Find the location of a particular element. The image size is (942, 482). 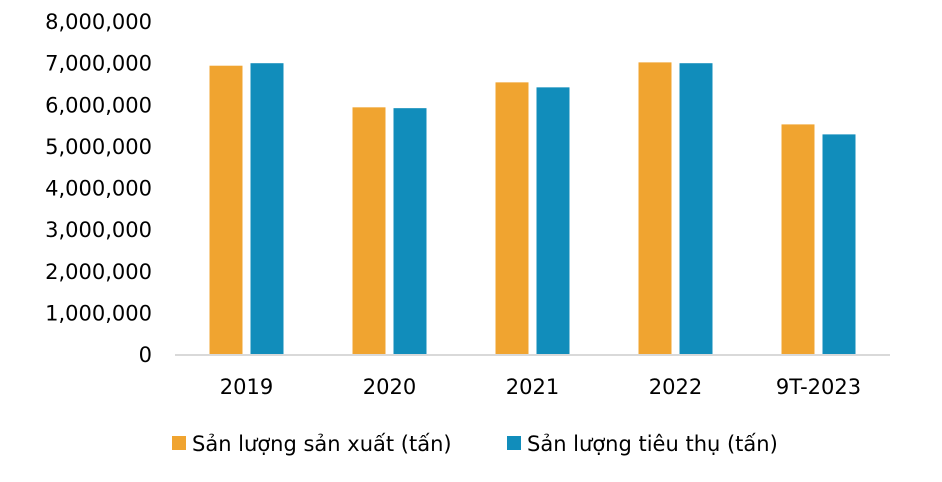

y-tick-label: 7,000,000 is located at coordinates (98, 64).